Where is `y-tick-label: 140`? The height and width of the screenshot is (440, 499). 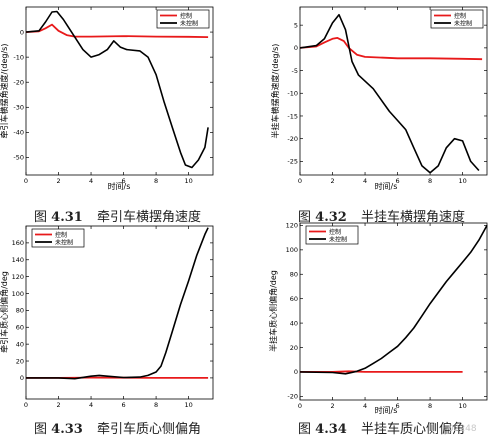
y-tick-label: 140 is located at coordinates (18, 260).